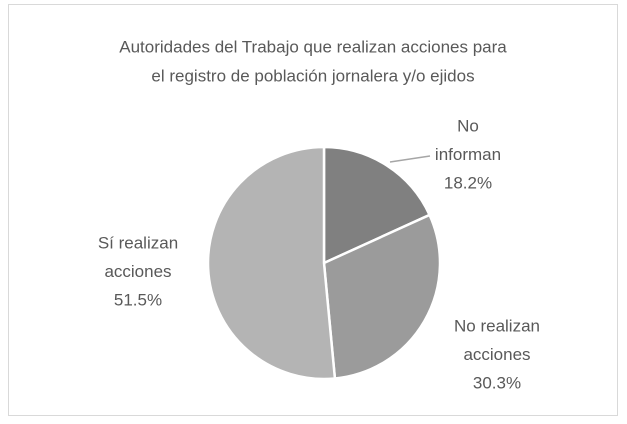  I want to click on slice-label: No realizan, so click(497, 325).